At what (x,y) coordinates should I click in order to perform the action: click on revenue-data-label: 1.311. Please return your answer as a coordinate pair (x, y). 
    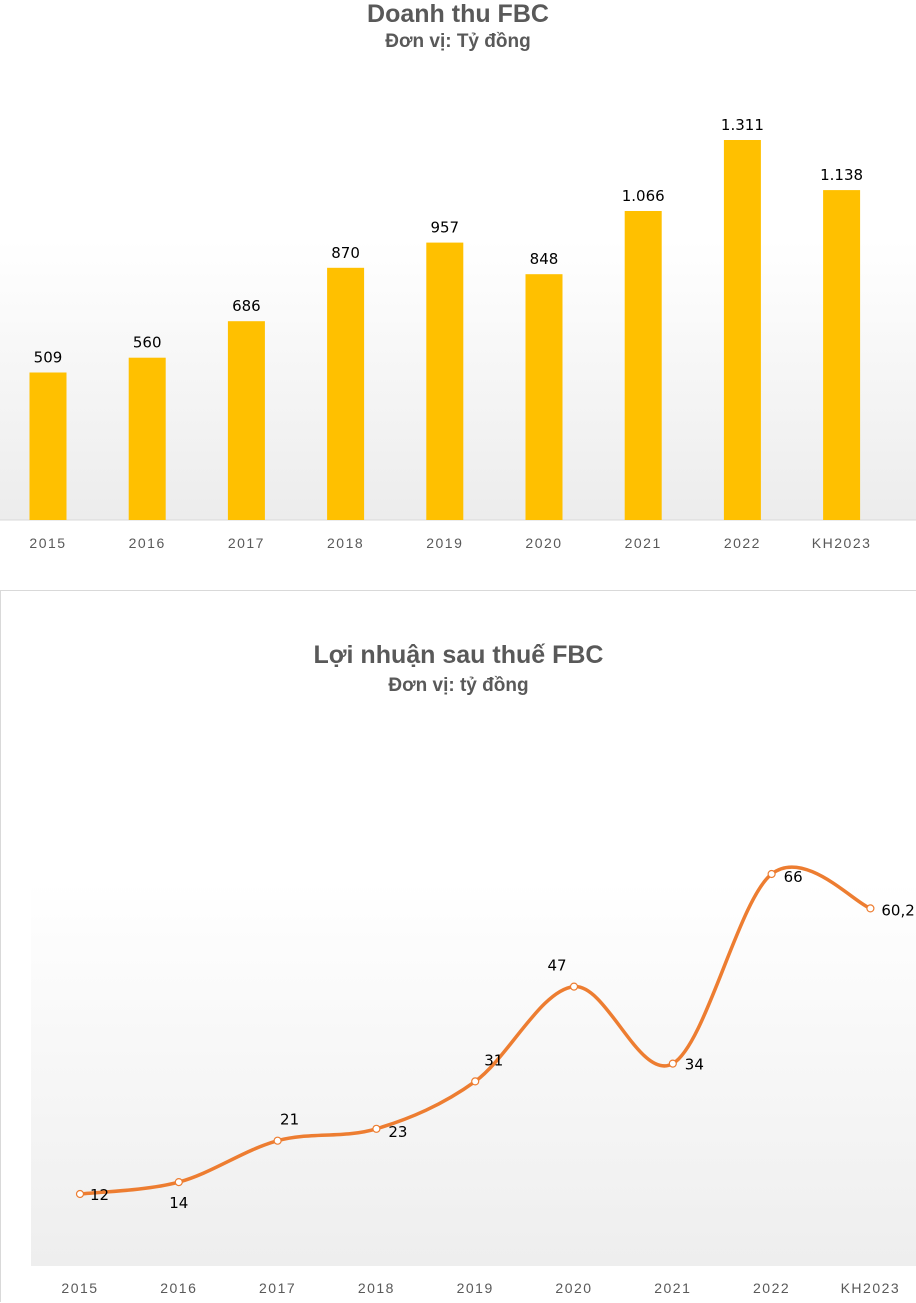
    Looking at the image, I should click on (742, 125).